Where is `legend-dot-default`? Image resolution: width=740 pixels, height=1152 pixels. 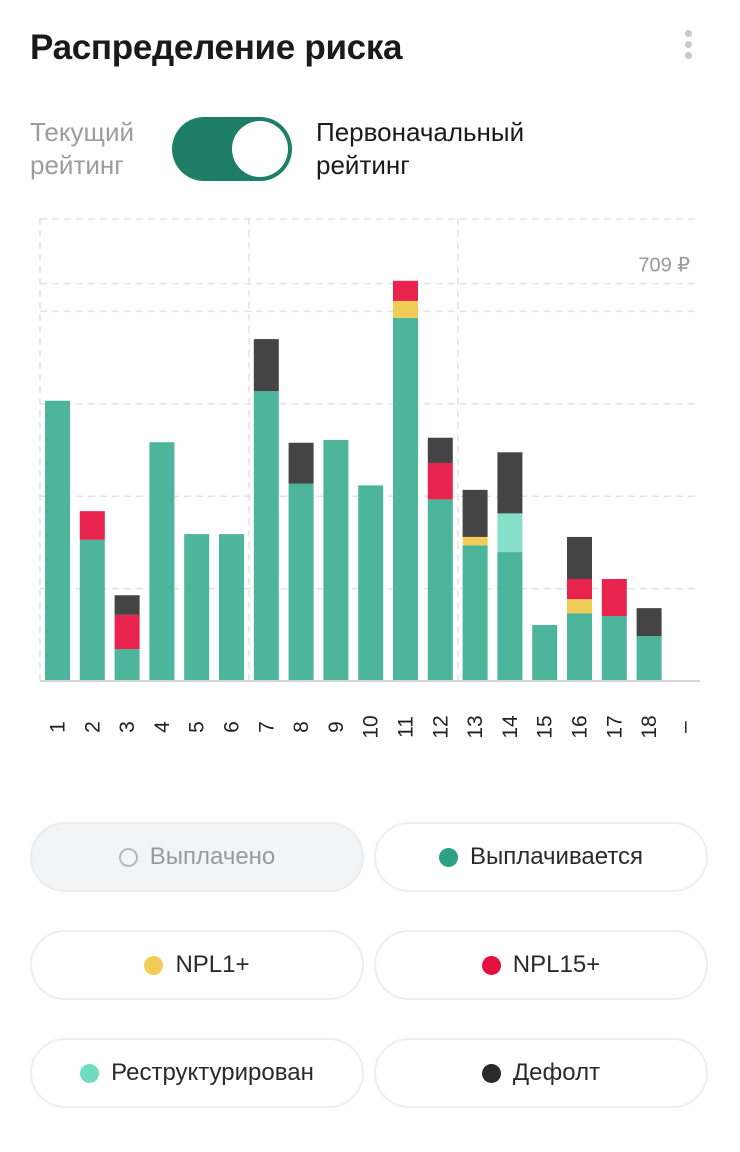
legend-dot-default is located at coordinates (491, 1073).